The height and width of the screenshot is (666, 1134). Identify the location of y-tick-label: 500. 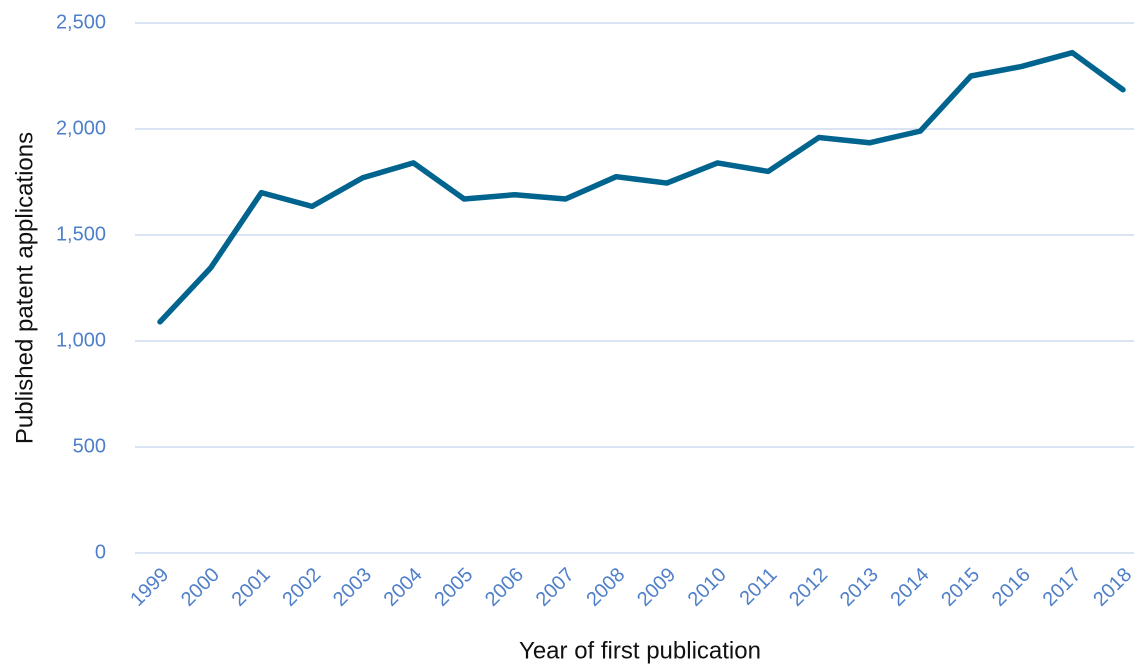
(89, 446).